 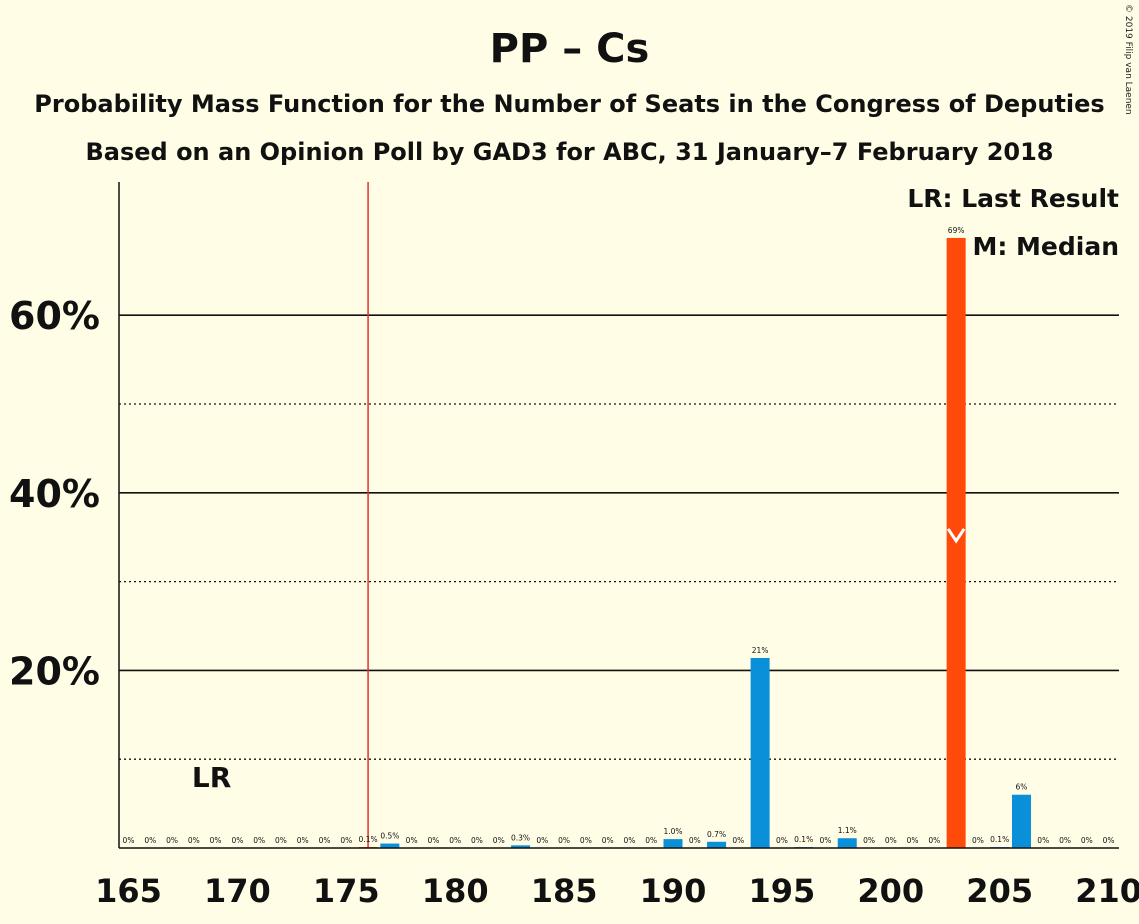 What do you see at coordinates (569, 49) in the screenshot?
I see `chart-title: PP – Cs` at bounding box center [569, 49].